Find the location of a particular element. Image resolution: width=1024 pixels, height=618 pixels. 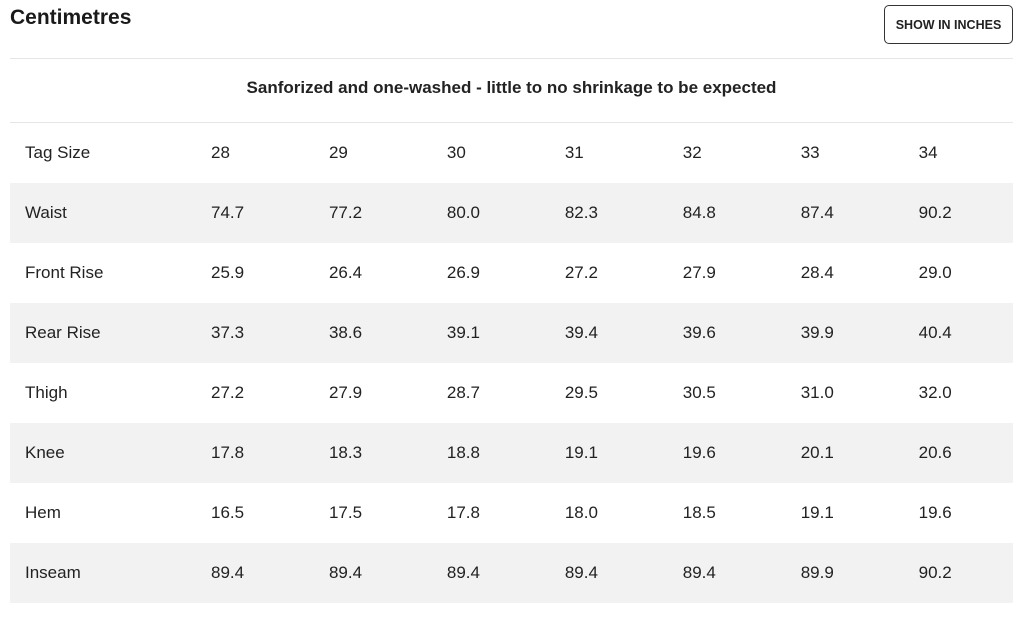

measurement-cell: 20.6 is located at coordinates (935, 452).